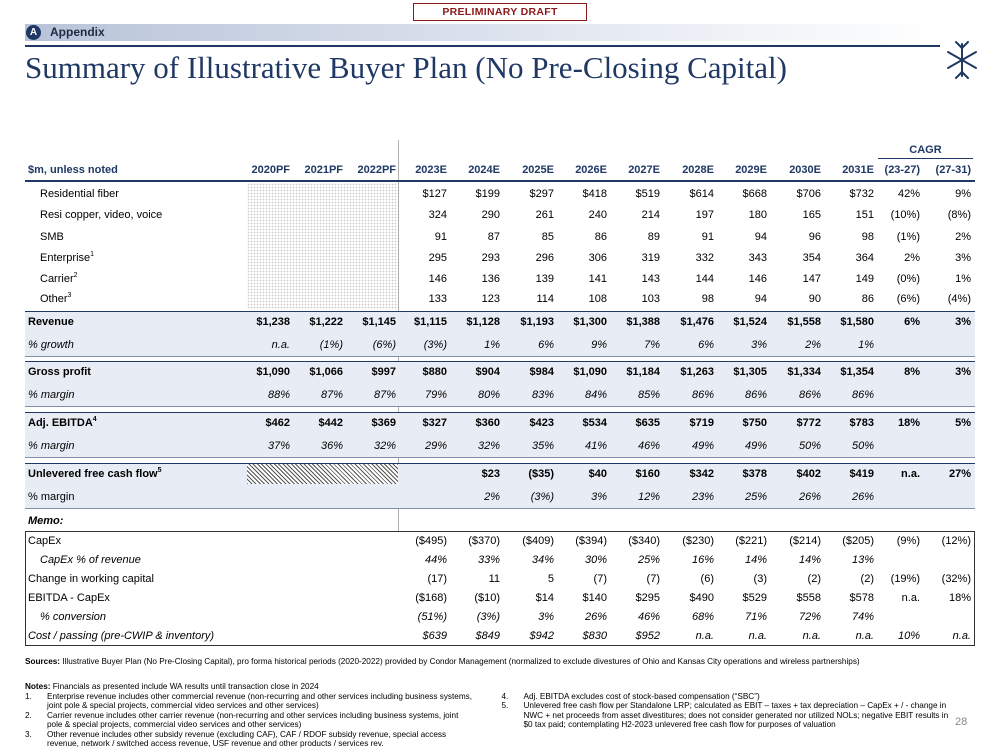 This screenshot has height=750, width=999. I want to click on cell: $519, so click(647, 194).